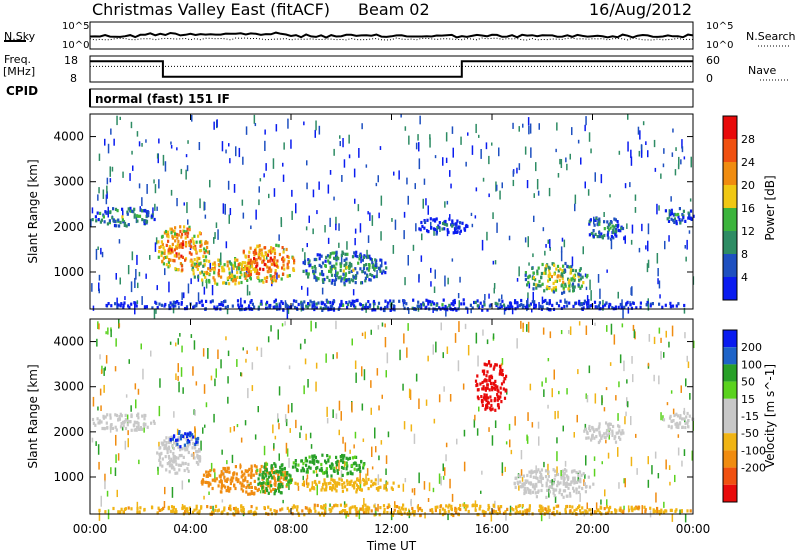 This screenshot has height=554, width=800. What do you see at coordinates (730, 416) in the screenshot?
I see `velocity-colorbar-frame` at bounding box center [730, 416].